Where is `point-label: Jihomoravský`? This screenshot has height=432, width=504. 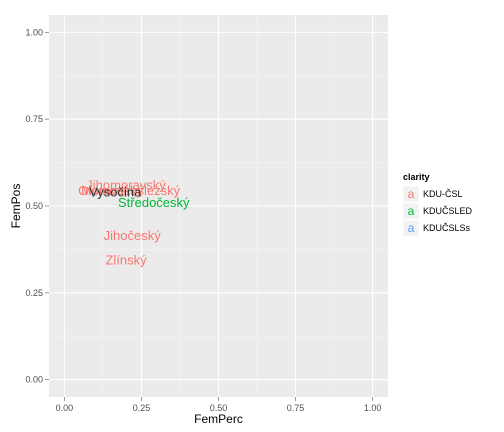
point-label: Jihomoravský is located at coordinates (126, 185).